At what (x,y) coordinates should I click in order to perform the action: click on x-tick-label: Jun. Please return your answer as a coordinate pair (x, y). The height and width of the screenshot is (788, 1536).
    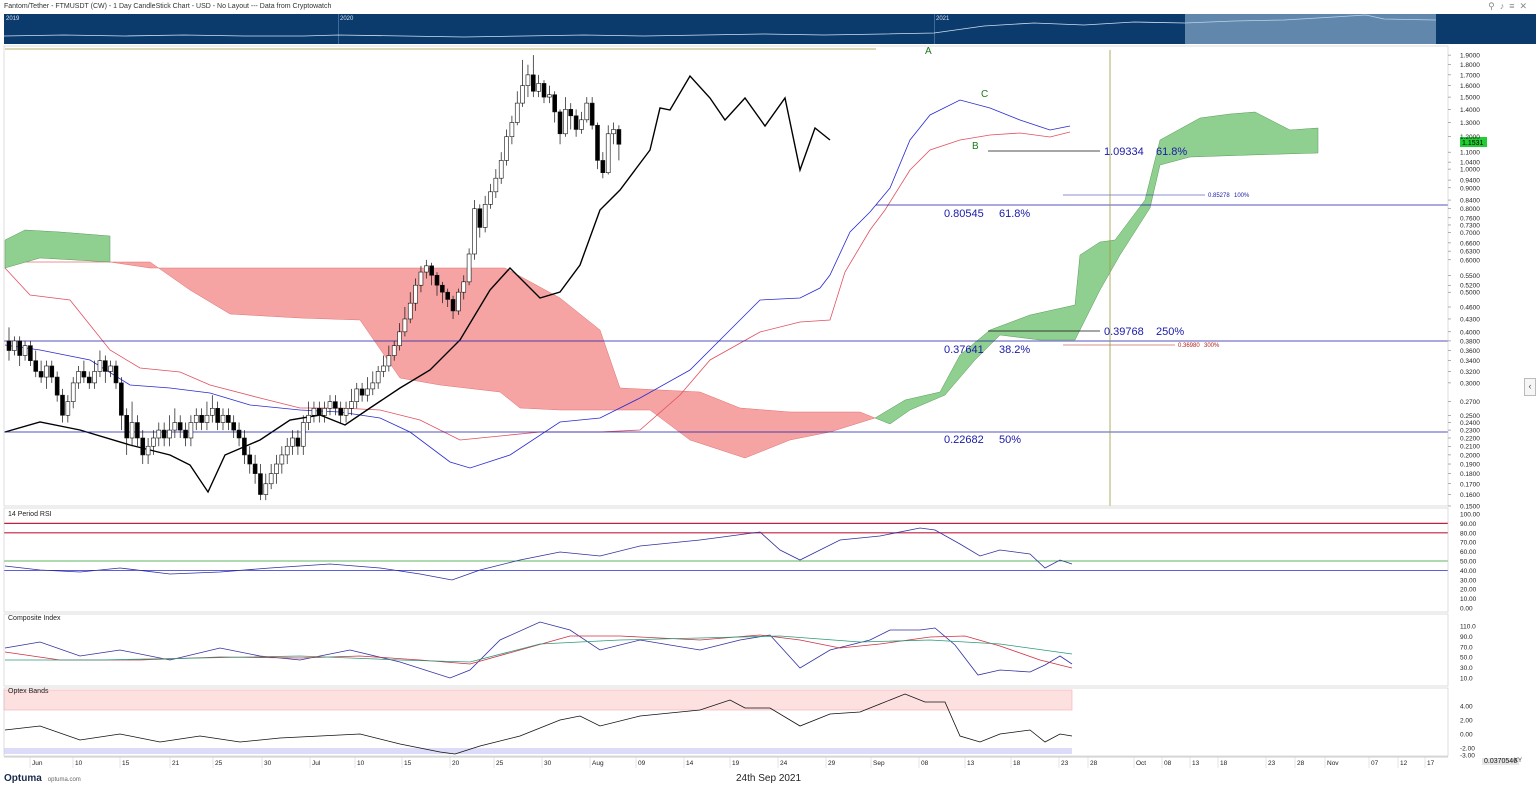
    Looking at the image, I should click on (37, 763).